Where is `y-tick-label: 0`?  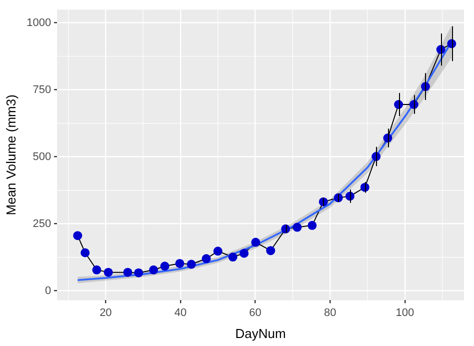 y-tick-label: 0 is located at coordinates (48, 290).